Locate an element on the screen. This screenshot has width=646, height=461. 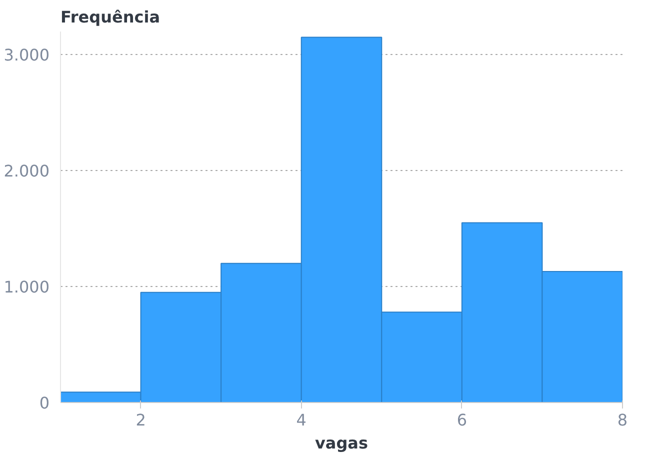
y-tick-label: 0 is located at coordinates (44, 403).